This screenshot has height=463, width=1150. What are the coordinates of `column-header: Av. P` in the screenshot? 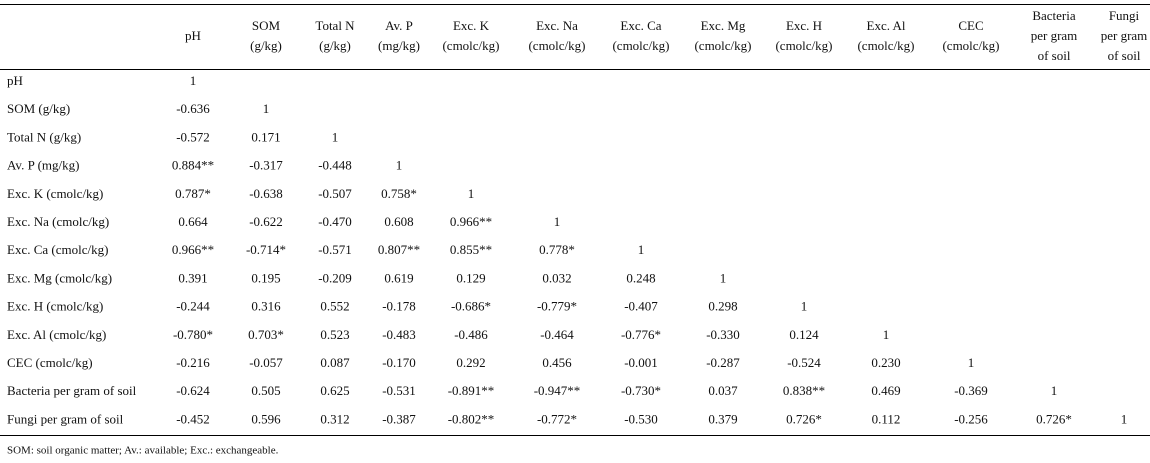 It's located at (399, 25).